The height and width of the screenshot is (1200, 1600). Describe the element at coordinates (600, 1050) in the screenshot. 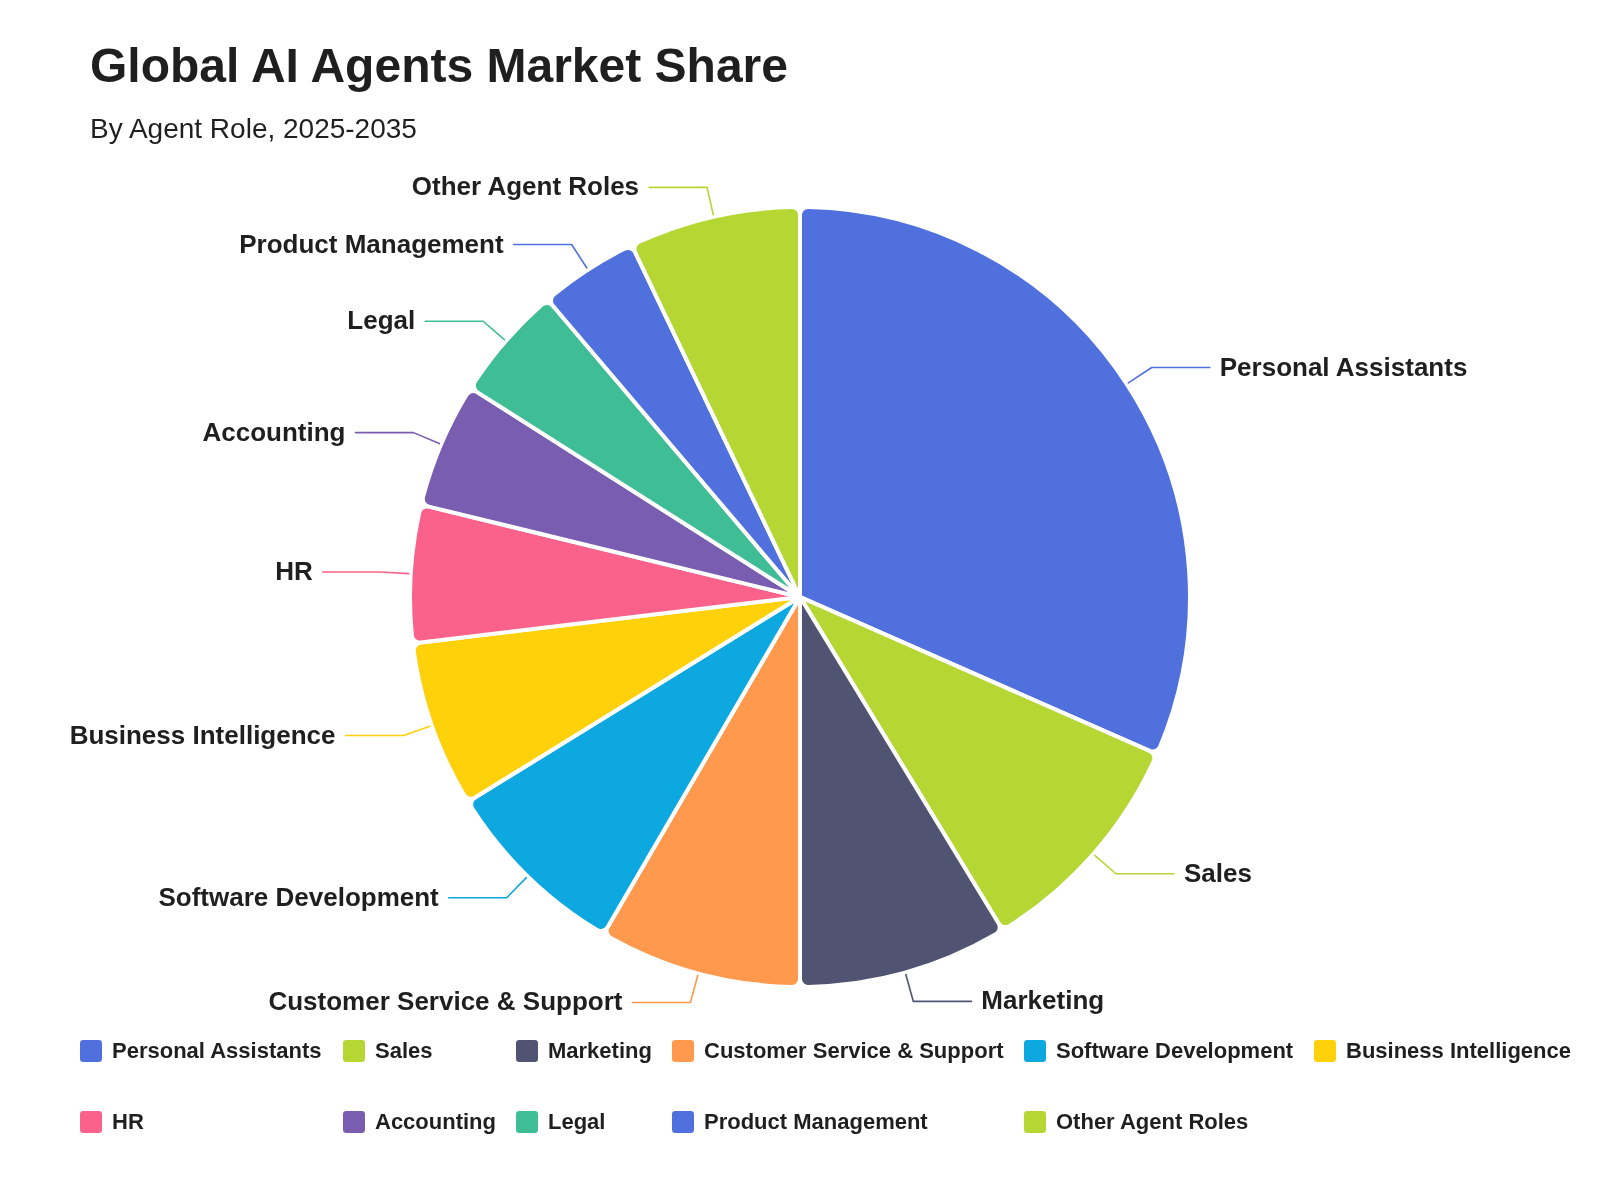

I see `legend-label: Marketing` at that location.